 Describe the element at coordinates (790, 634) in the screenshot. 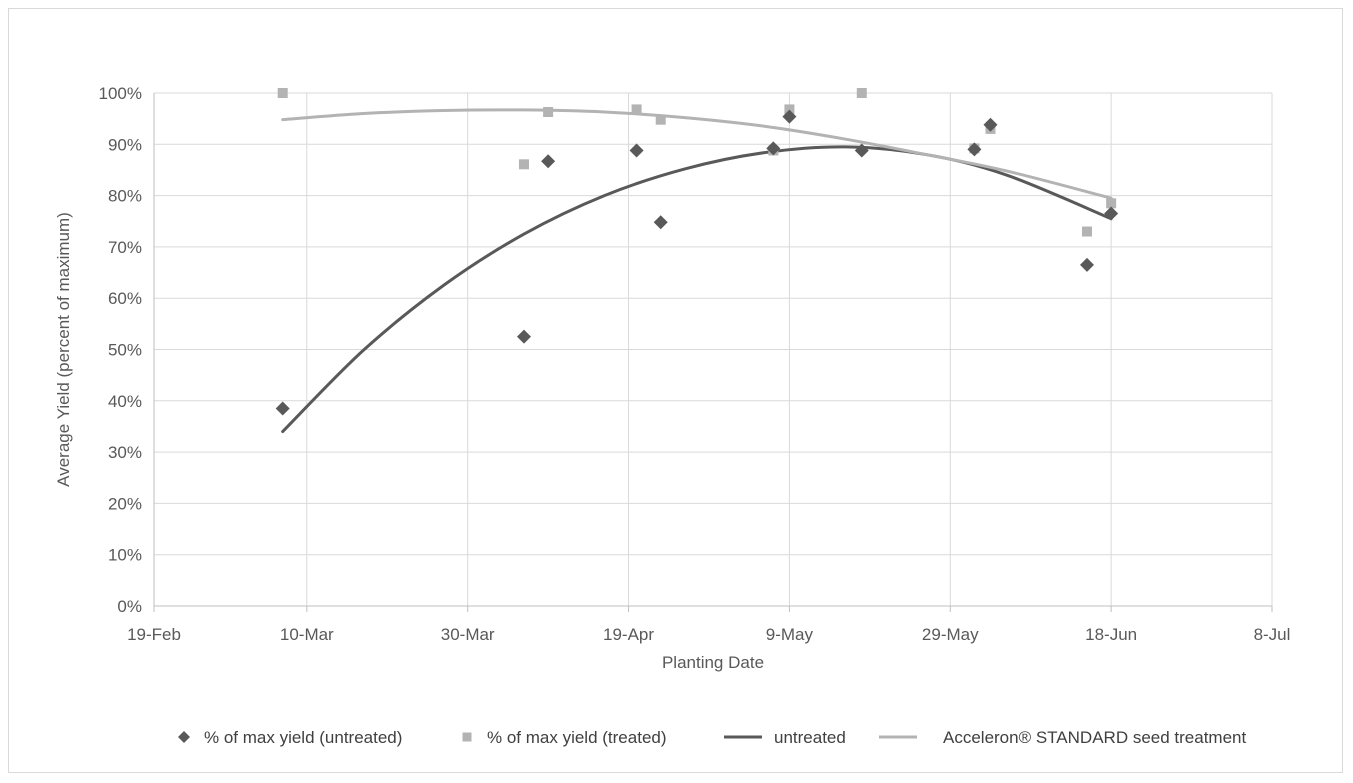

I see `x-tick-label: 9-May` at that location.